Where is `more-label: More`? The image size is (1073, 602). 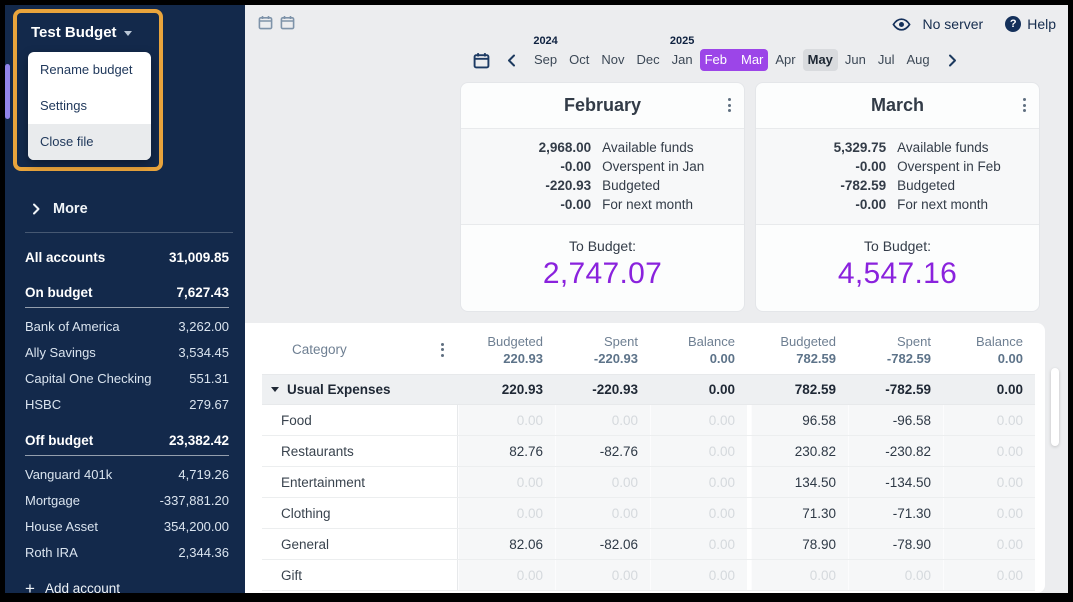
more-label: More is located at coordinates (70, 209).